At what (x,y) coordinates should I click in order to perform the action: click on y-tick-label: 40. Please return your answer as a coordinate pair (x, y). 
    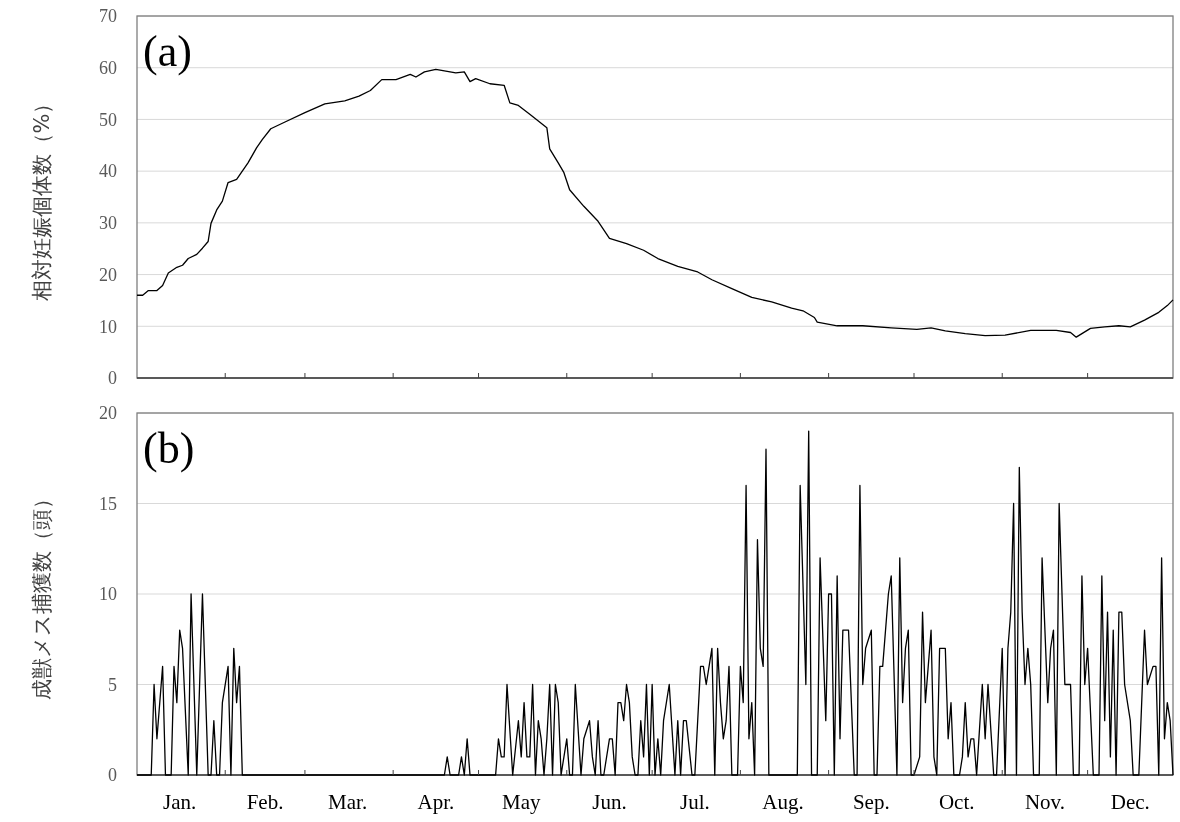
    Looking at the image, I should click on (108, 171).